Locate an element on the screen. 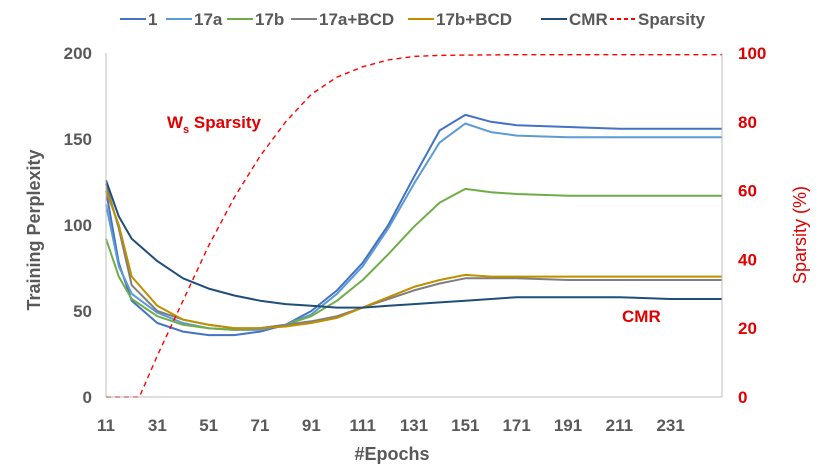  sparsity-annotation: Ws Sparsity is located at coordinates (214, 124).